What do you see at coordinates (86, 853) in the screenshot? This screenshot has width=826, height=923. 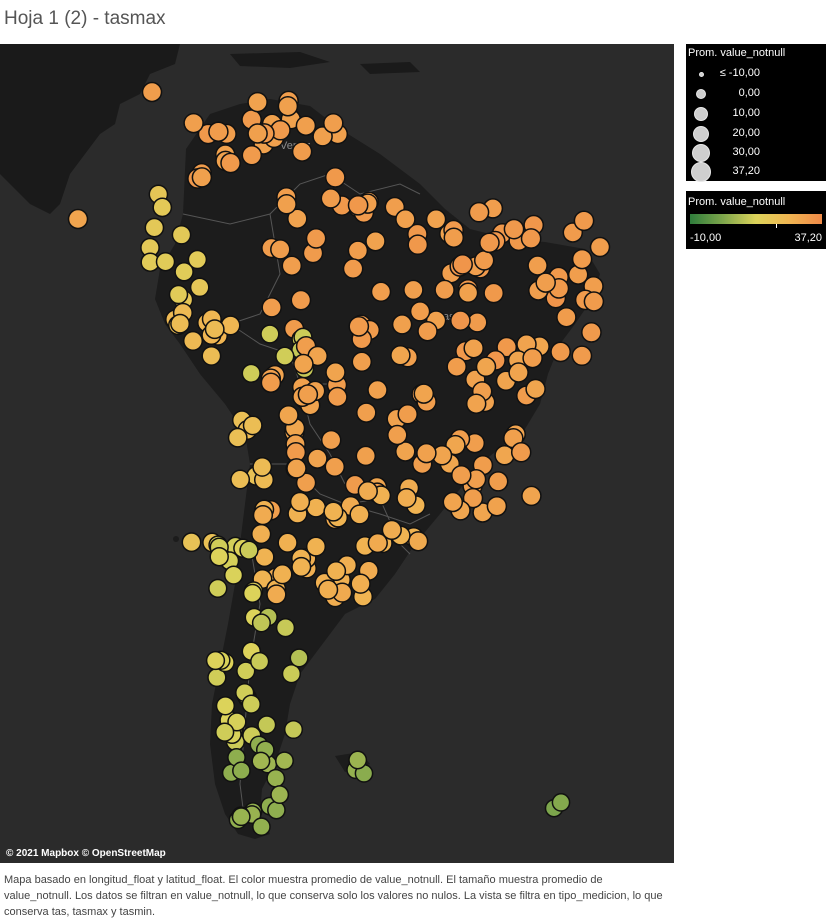 I see `map-attribution: © 2021 Mapbox © OpenStreetMap` at bounding box center [86, 853].